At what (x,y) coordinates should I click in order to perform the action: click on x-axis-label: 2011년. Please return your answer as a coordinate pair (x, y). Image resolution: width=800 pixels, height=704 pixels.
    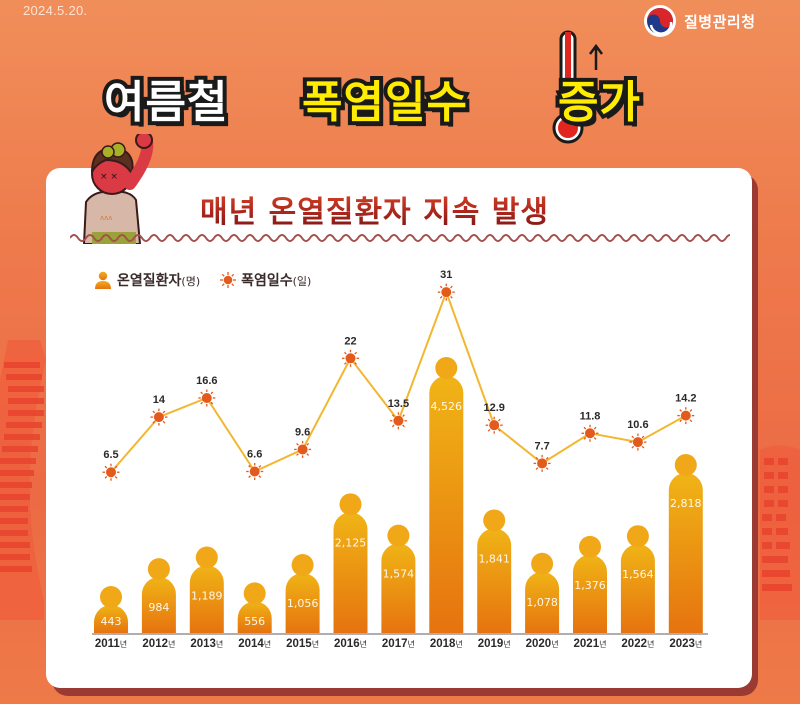
    Looking at the image, I should click on (111, 644).